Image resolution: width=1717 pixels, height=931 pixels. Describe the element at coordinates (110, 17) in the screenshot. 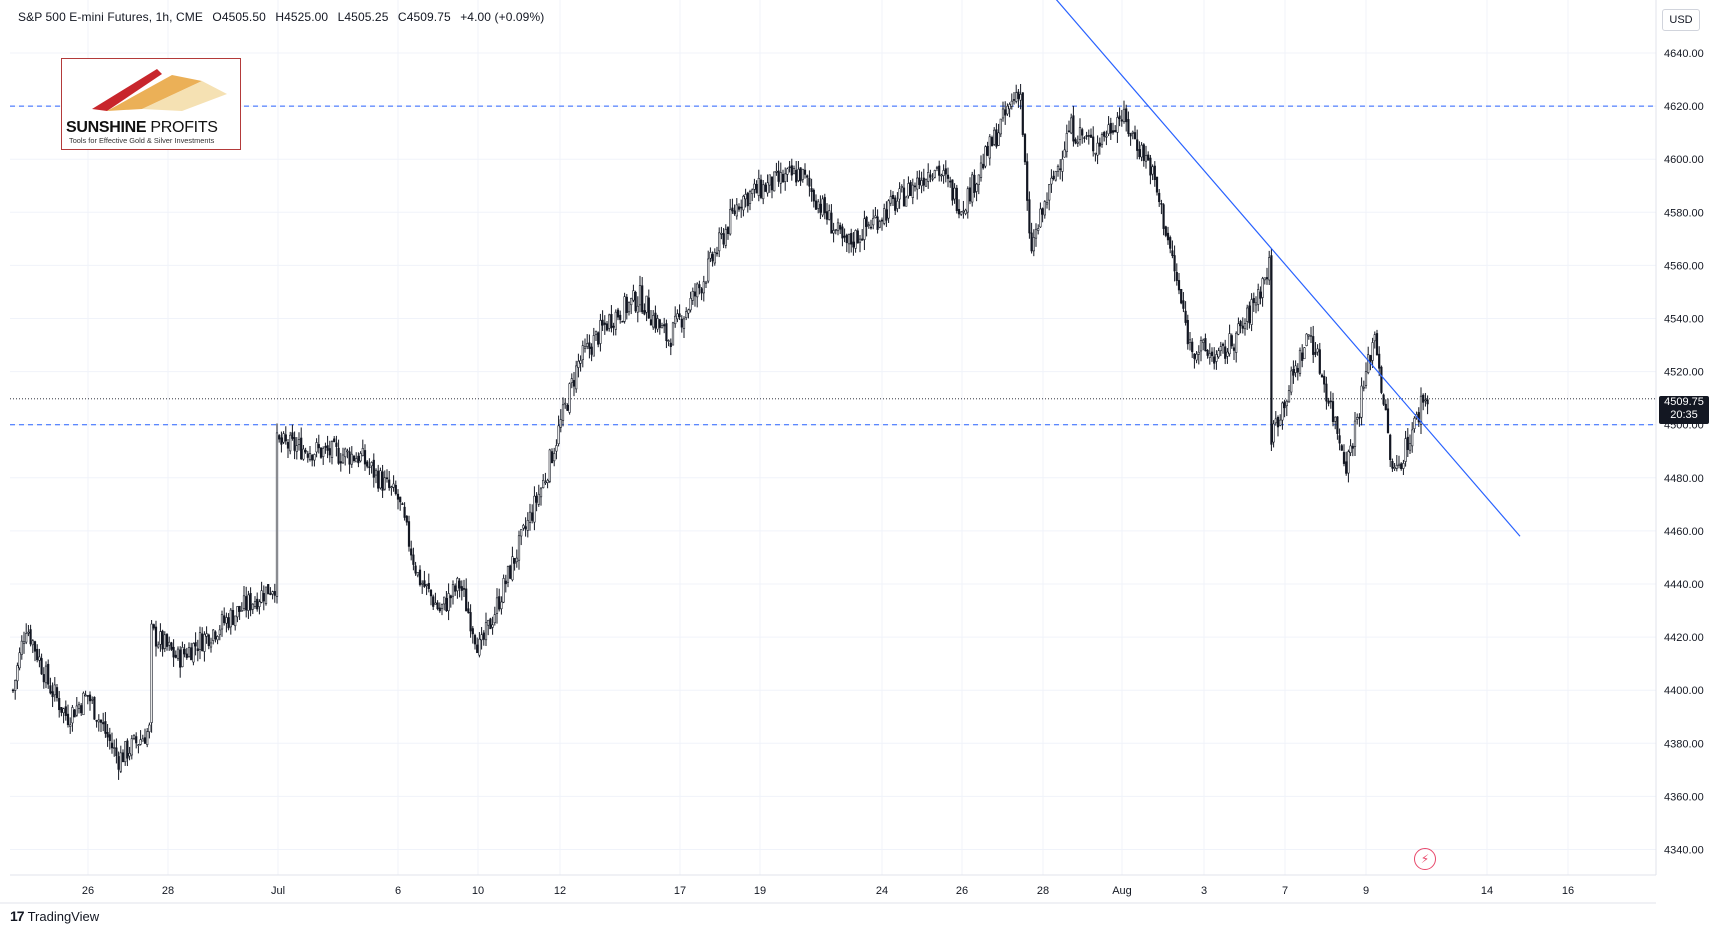

I see `symbol-name: S&P 500 E-mini Futures, 1h, CME` at that location.